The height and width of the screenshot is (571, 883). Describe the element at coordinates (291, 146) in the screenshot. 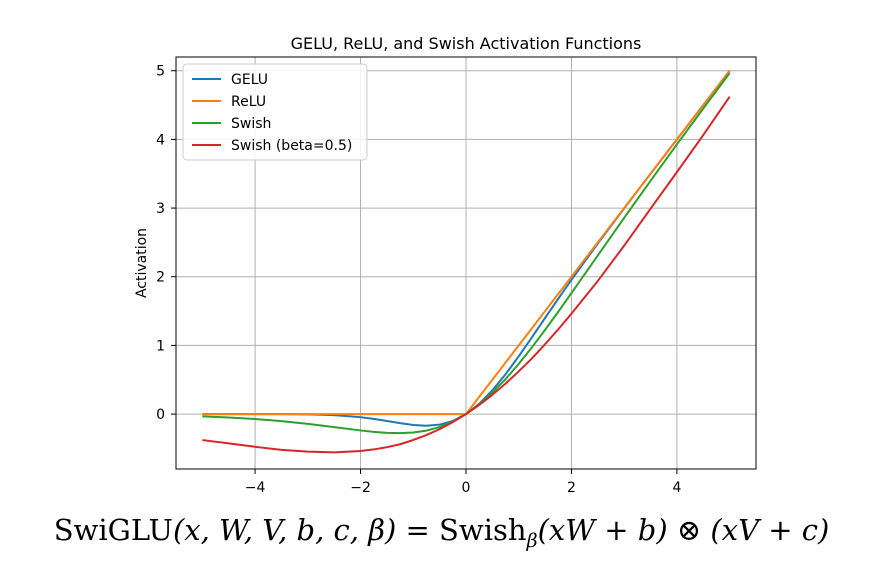

I see `legend-label: Swish (beta=0.5)` at that location.